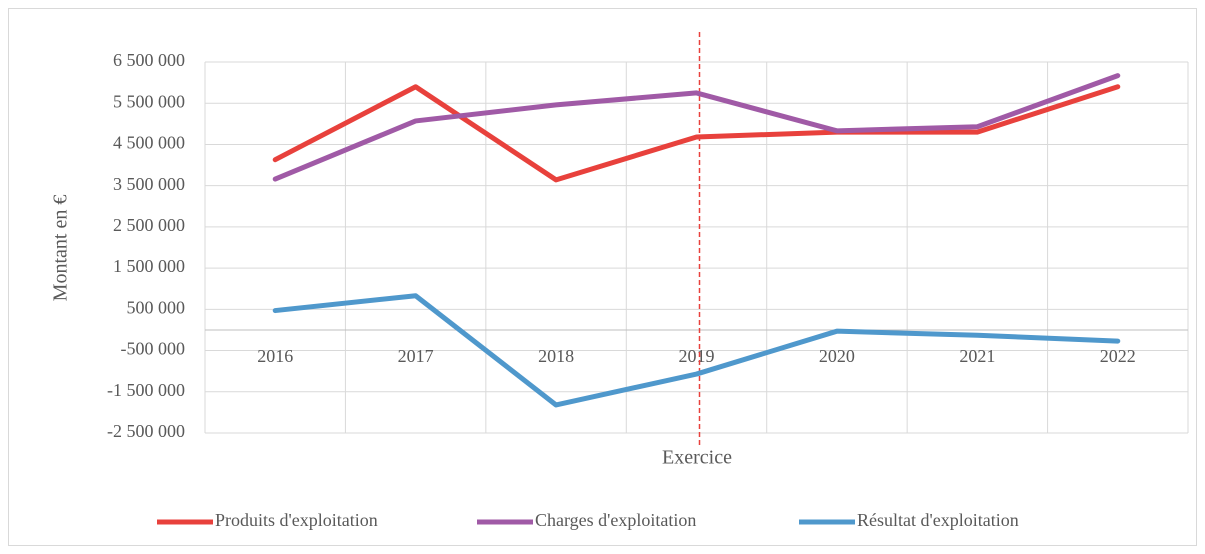 The image size is (1205, 554). Describe the element at coordinates (615, 520) in the screenshot. I see `legend-label: Charges d'exploitation` at that location.